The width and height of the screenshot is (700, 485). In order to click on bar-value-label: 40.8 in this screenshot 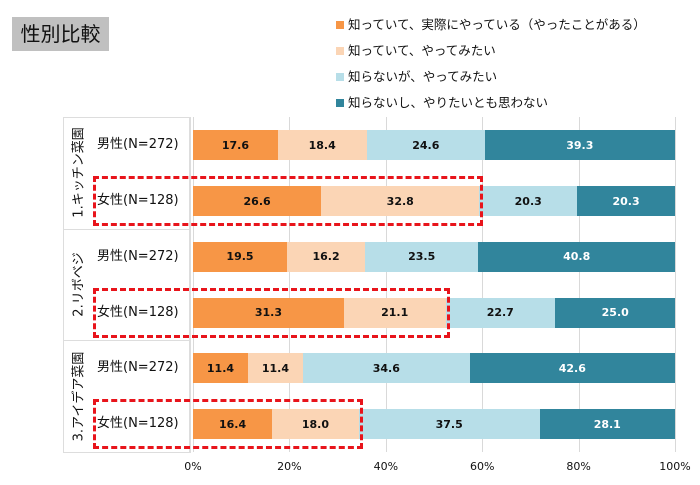, I will do `click(577, 257)`.